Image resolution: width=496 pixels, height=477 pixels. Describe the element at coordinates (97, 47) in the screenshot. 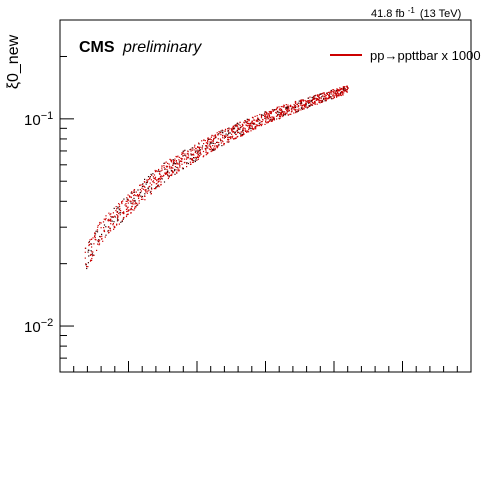

I see `cms-label: CMS` at that location.